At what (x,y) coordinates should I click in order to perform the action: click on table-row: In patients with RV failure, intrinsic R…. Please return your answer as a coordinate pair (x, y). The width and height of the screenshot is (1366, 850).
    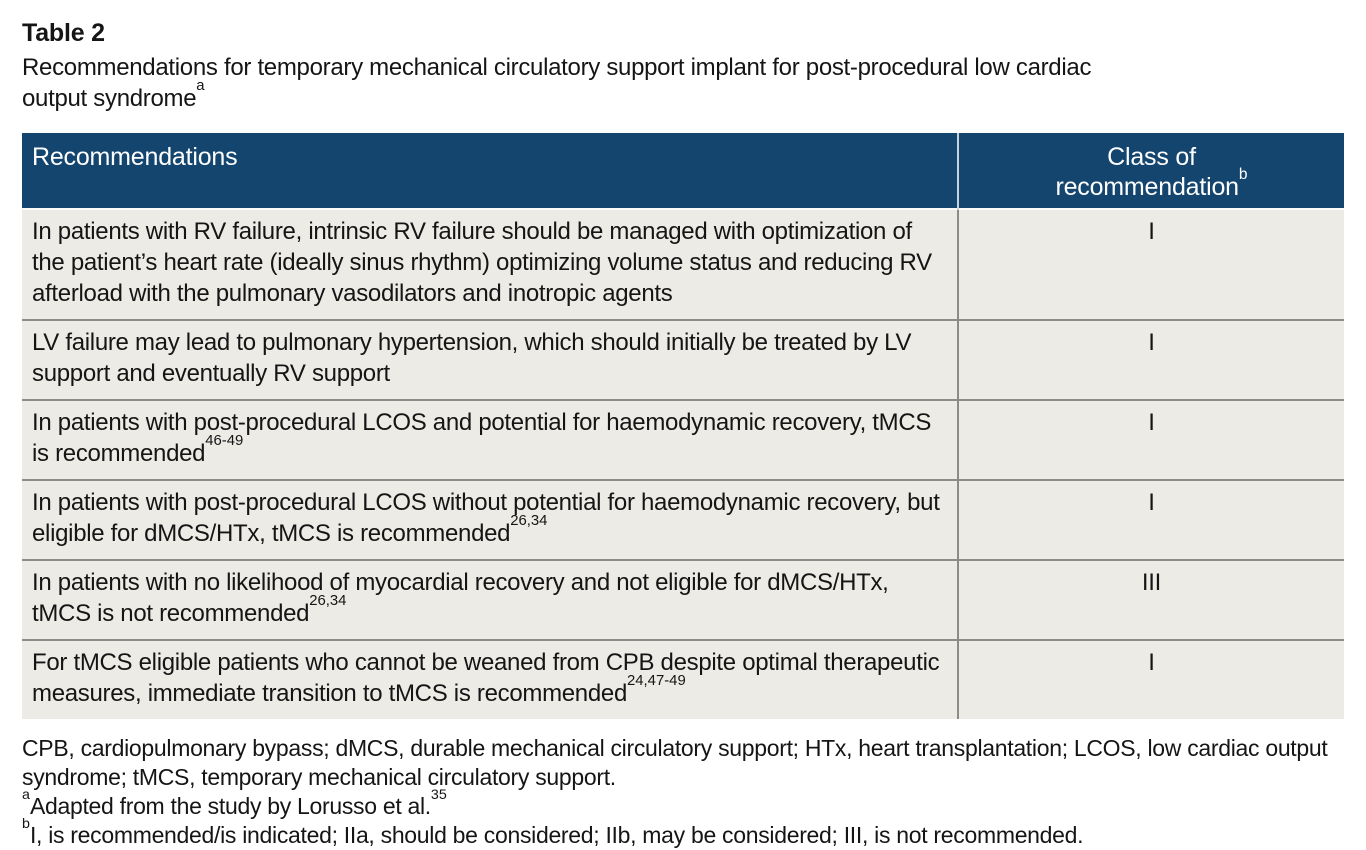
    Looking at the image, I should click on (683, 264).